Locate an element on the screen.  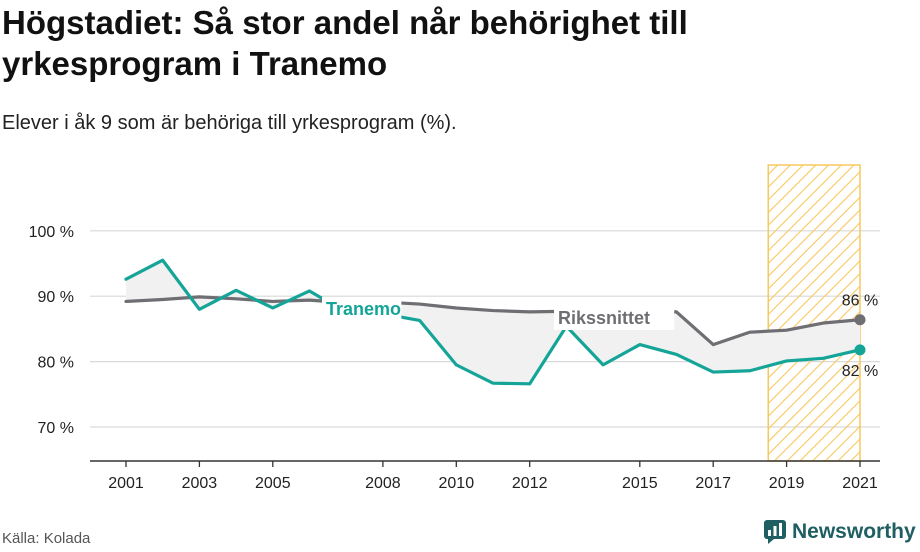
highlight-band is located at coordinates (814, 313).